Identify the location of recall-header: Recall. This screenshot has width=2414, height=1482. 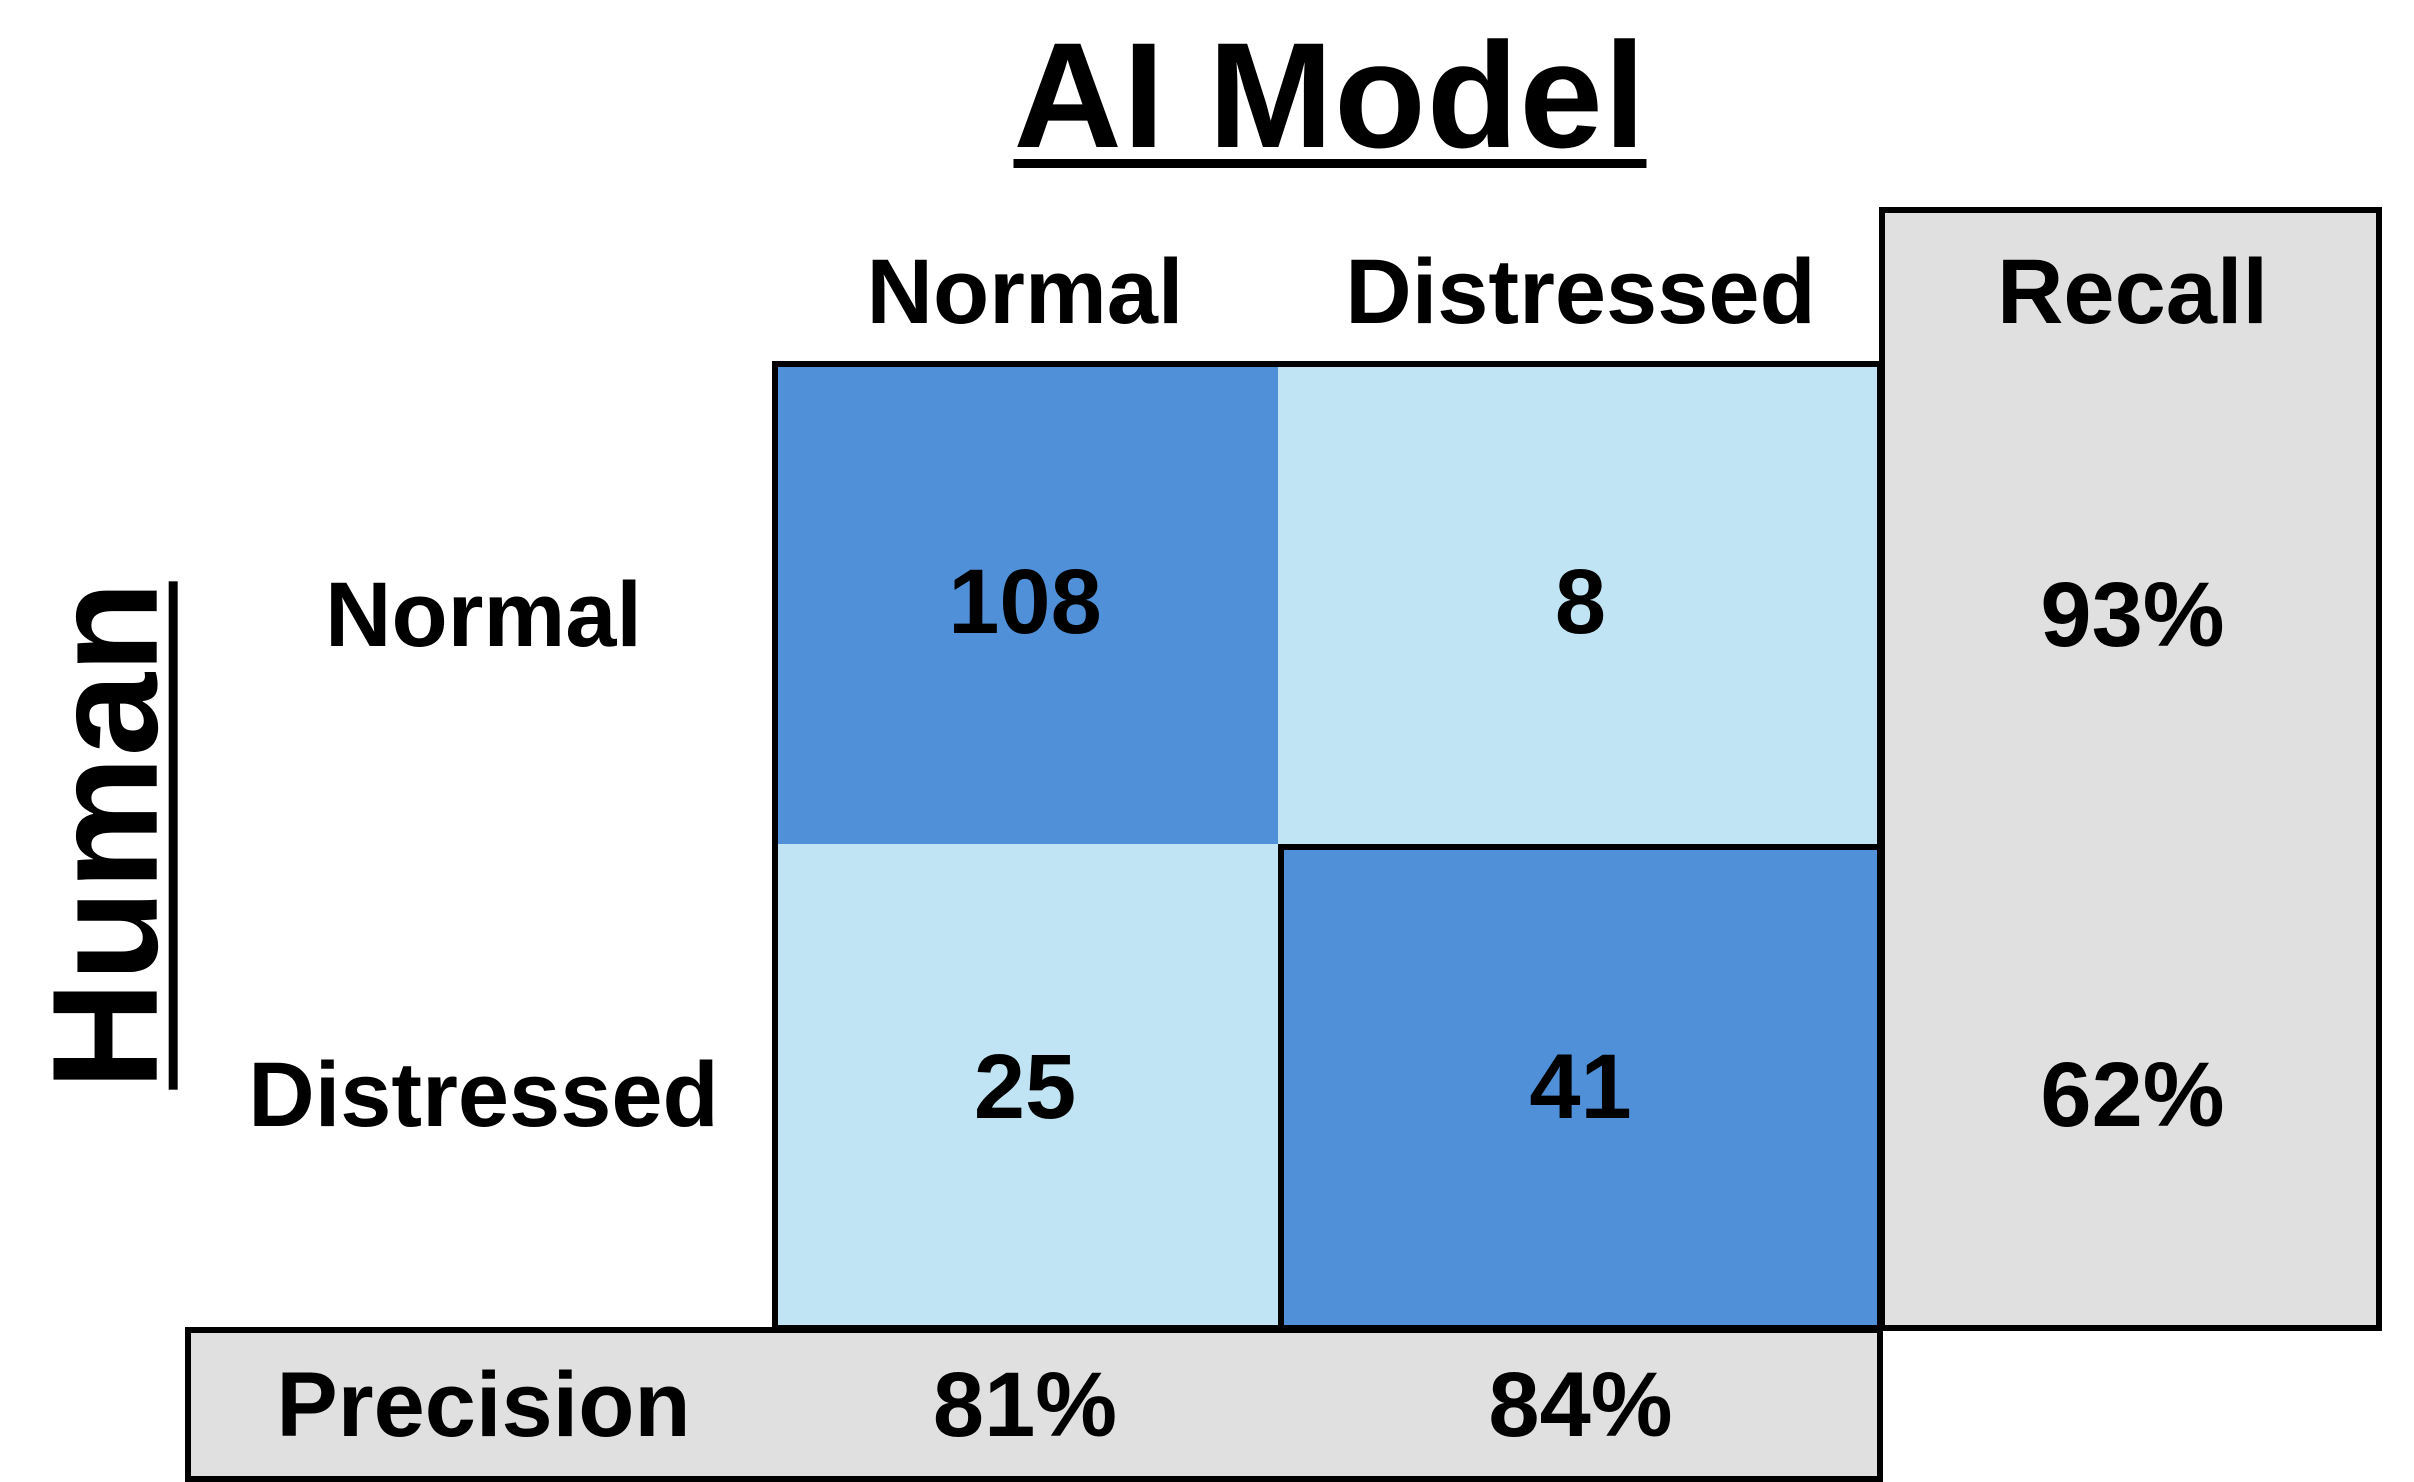
(2132, 291).